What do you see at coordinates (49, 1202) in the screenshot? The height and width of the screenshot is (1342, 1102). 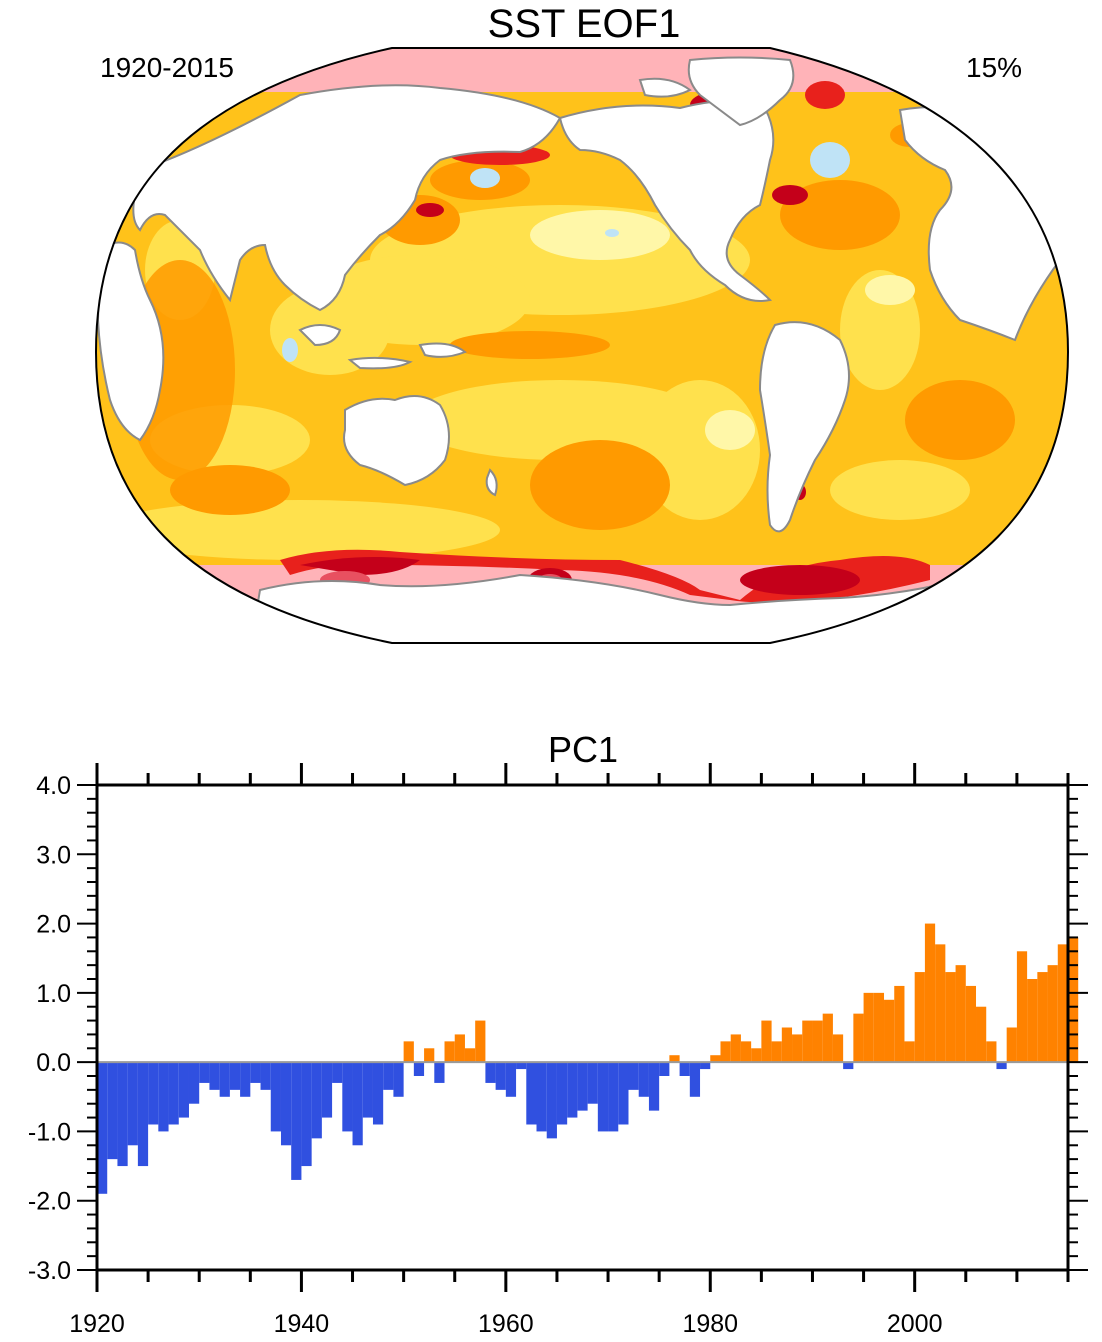 I see `y-tick-label: -2.0` at bounding box center [49, 1202].